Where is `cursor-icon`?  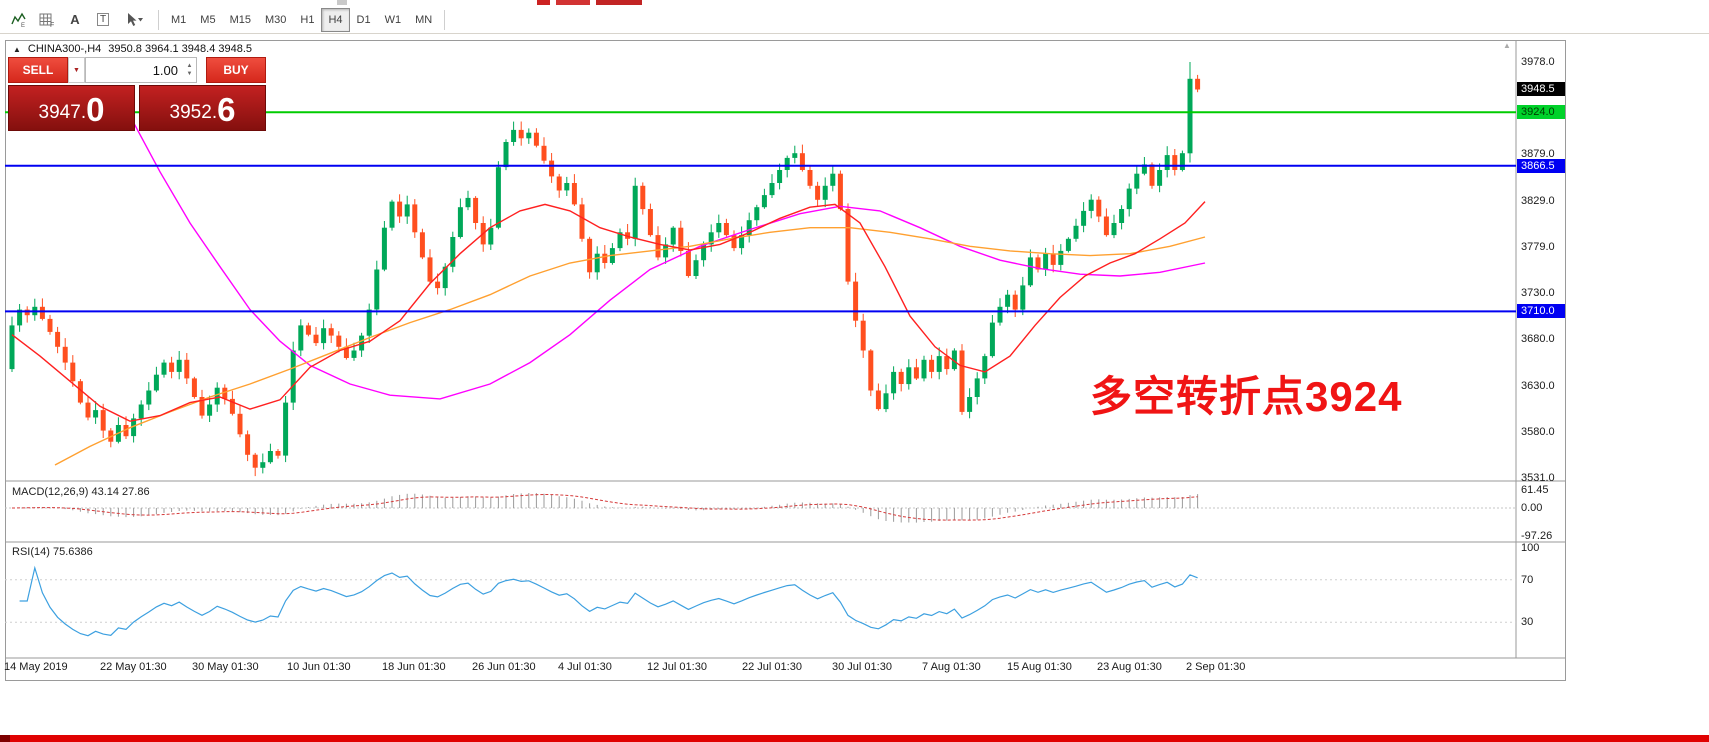 cursor-icon is located at coordinates (135, 19).